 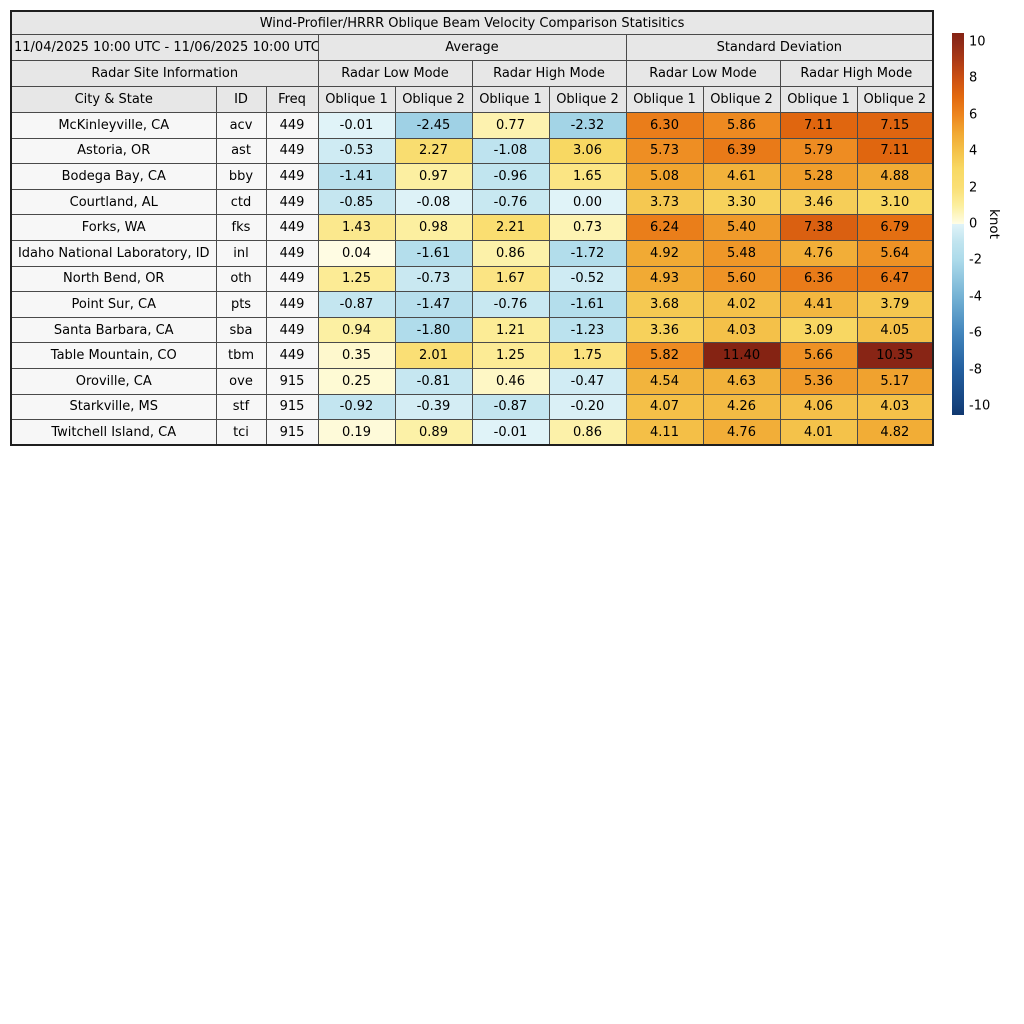 I want to click on value-cell: 0.86, so click(x=587, y=432).